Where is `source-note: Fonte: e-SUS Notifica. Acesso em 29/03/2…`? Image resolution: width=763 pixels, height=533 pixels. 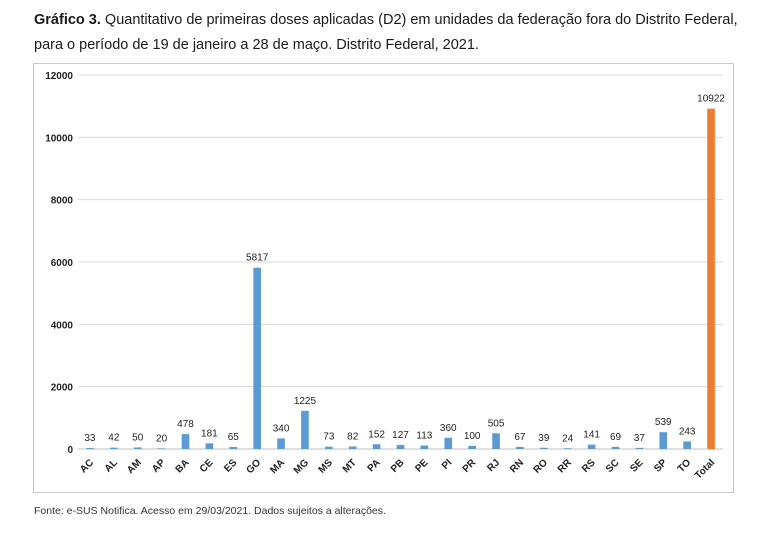 source-note: Fonte: e-SUS Notifica. Acesso em 29/03/2… is located at coordinates (210, 511).